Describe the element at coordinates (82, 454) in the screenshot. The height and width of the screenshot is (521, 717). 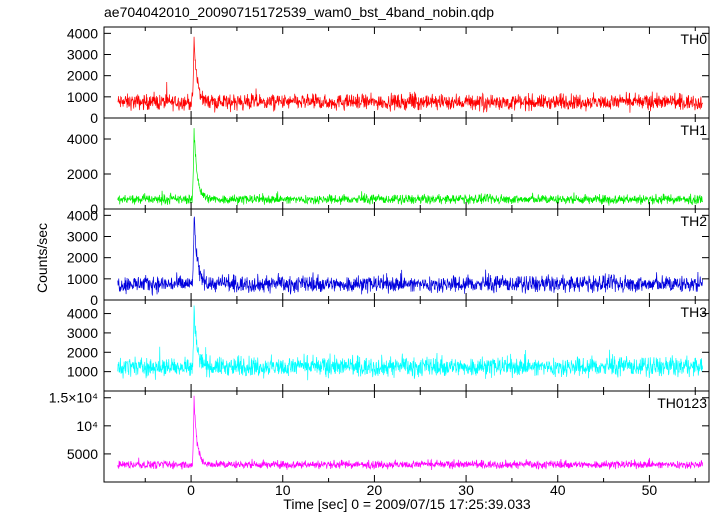
I see `y-tick-label: 5000` at that location.